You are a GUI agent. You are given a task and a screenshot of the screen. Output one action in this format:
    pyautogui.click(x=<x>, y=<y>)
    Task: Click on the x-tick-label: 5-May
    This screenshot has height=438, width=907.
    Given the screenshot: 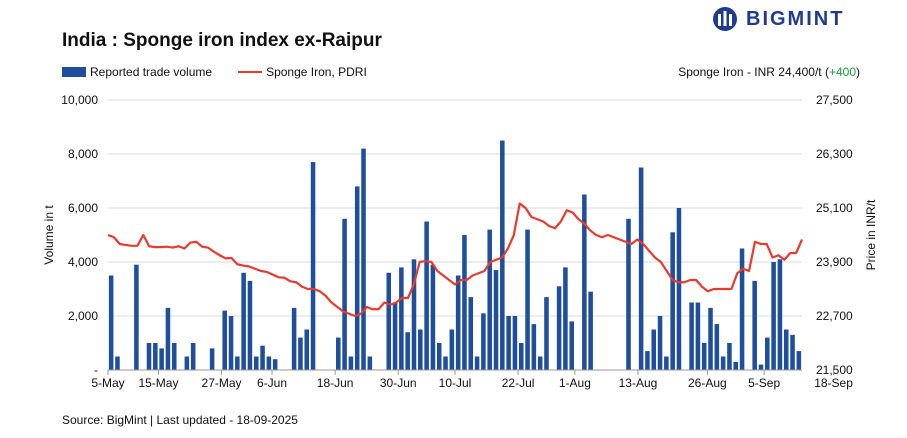 What is the action you would take?
    pyautogui.click(x=107, y=383)
    